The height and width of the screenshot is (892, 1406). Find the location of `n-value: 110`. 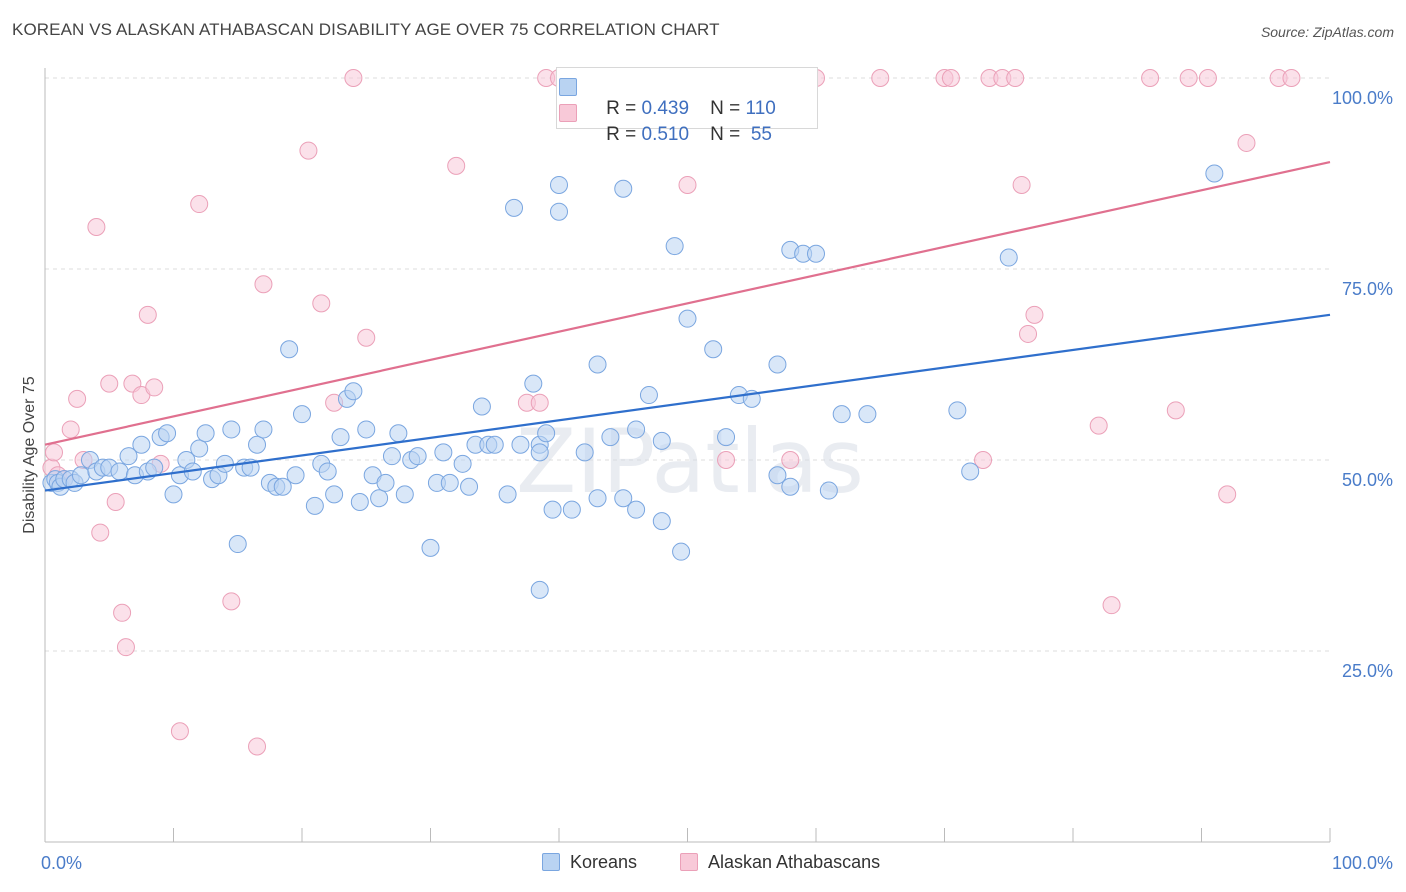

n-value: 110 is located at coordinates (760, 108).